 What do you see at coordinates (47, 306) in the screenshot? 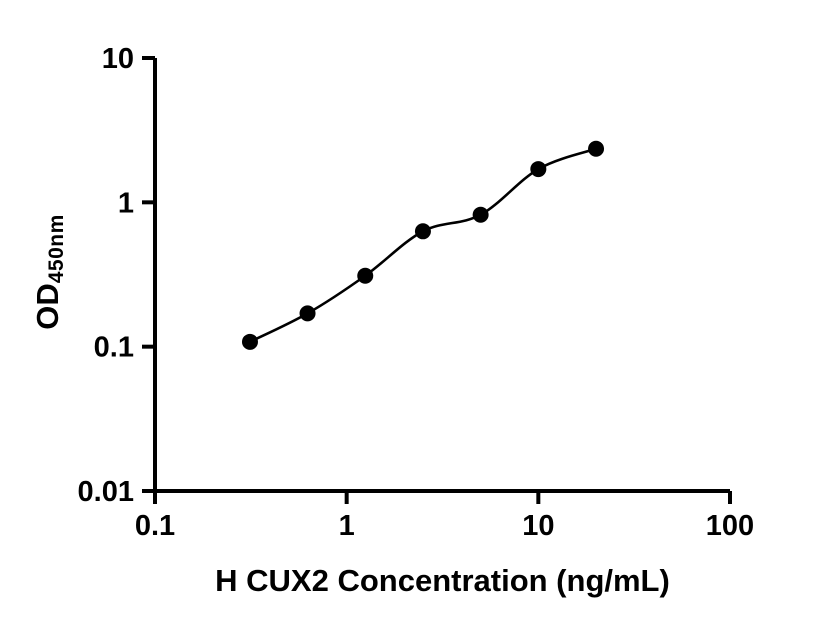
I see `y-axis-title-main: OD` at bounding box center [47, 306].